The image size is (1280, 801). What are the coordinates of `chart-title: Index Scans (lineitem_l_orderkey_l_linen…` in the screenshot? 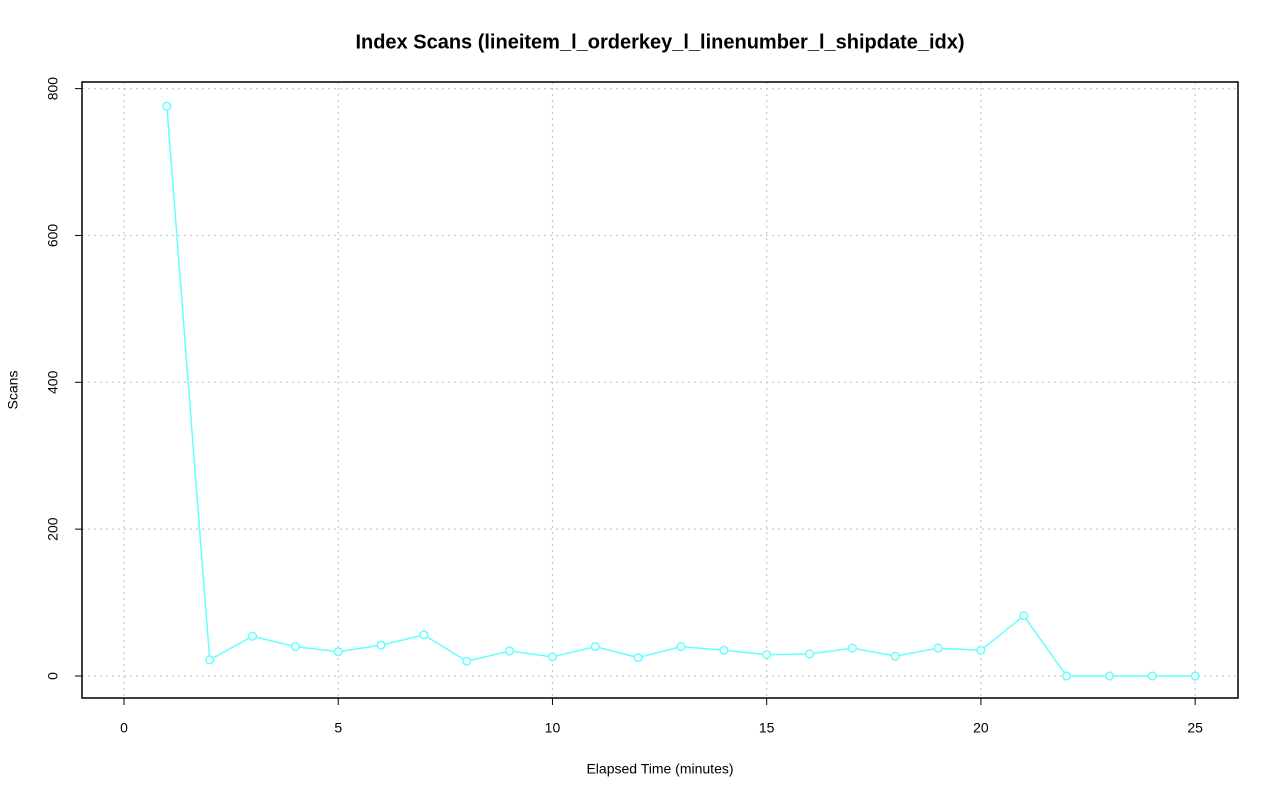 It's located at (659, 42).